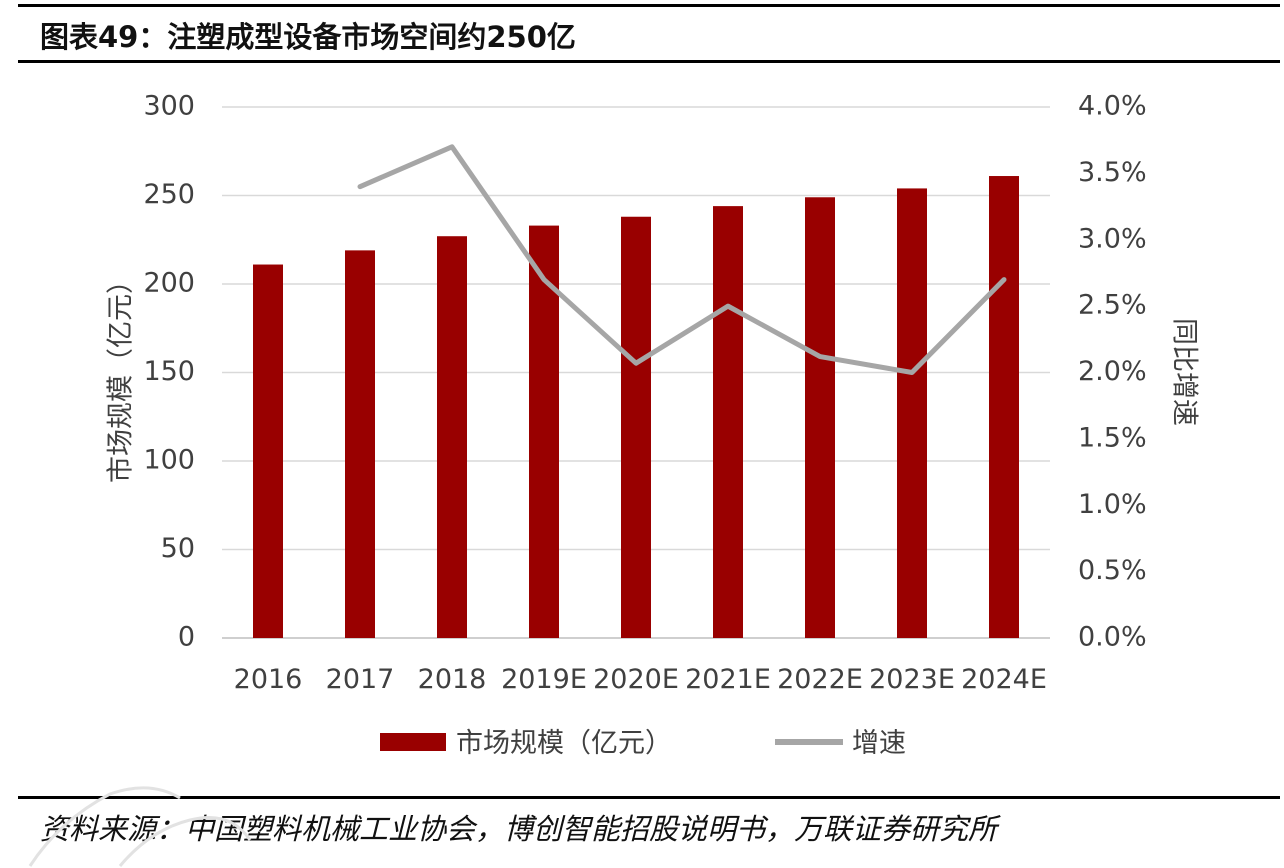 This screenshot has width=1284, height=868. I want to click on y-axis-left-title: 市场规模（亿元）, so click(121, 375).